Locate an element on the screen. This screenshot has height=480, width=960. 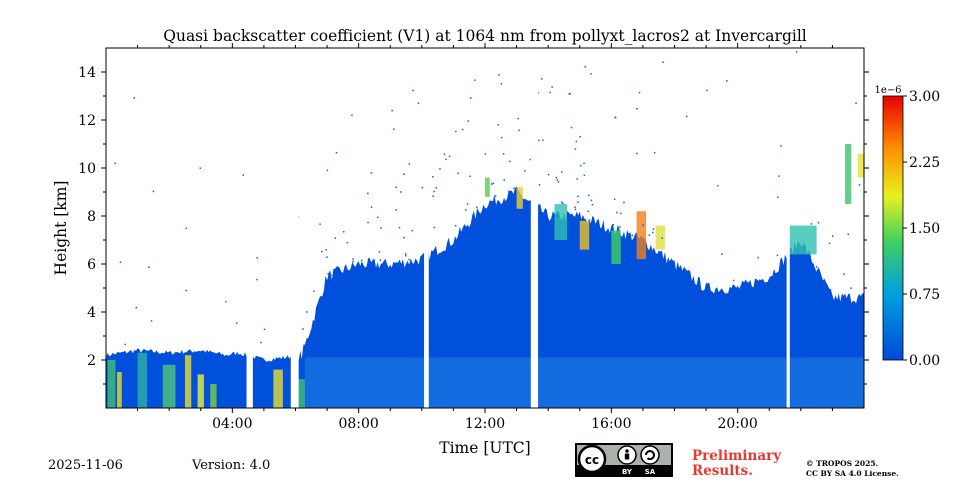
cc-by-label: BY is located at coordinates (627, 472).